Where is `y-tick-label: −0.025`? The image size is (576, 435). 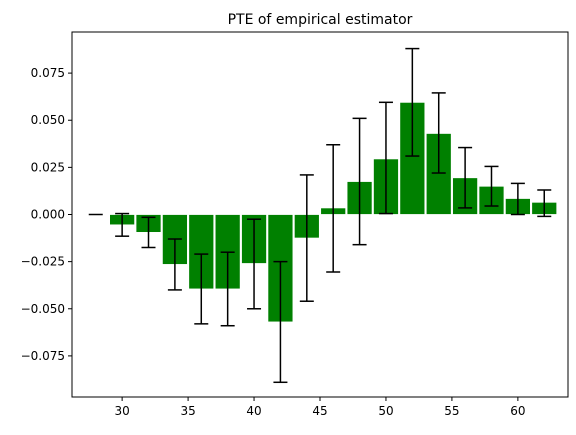
y-tick-label: −0.025 is located at coordinates (43, 262).